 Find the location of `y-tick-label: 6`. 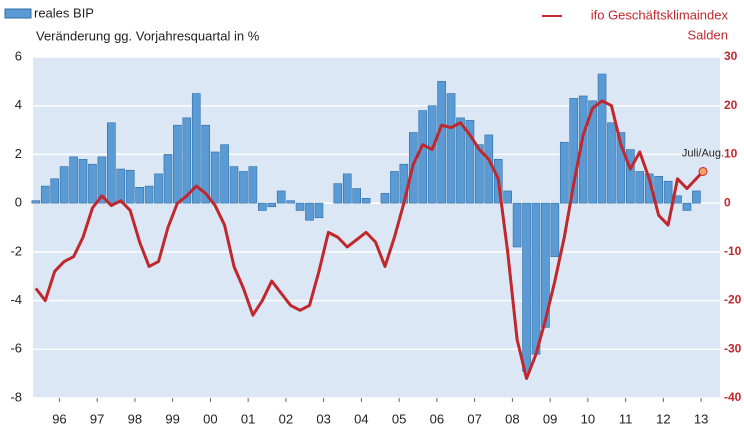

y-tick-label: 6 is located at coordinates (18, 55).